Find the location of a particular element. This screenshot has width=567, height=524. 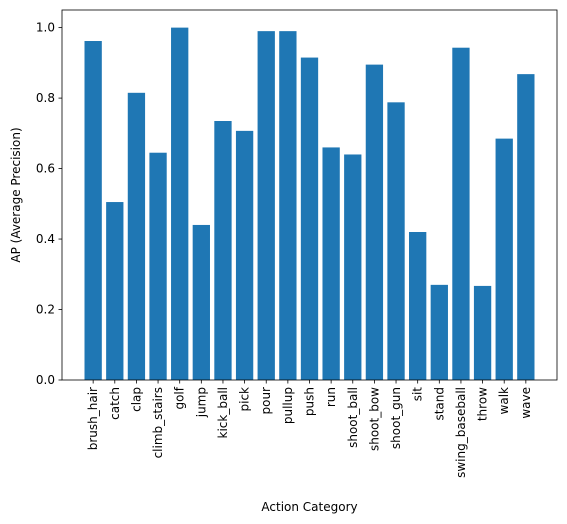

bar-pick is located at coordinates (244, 255).